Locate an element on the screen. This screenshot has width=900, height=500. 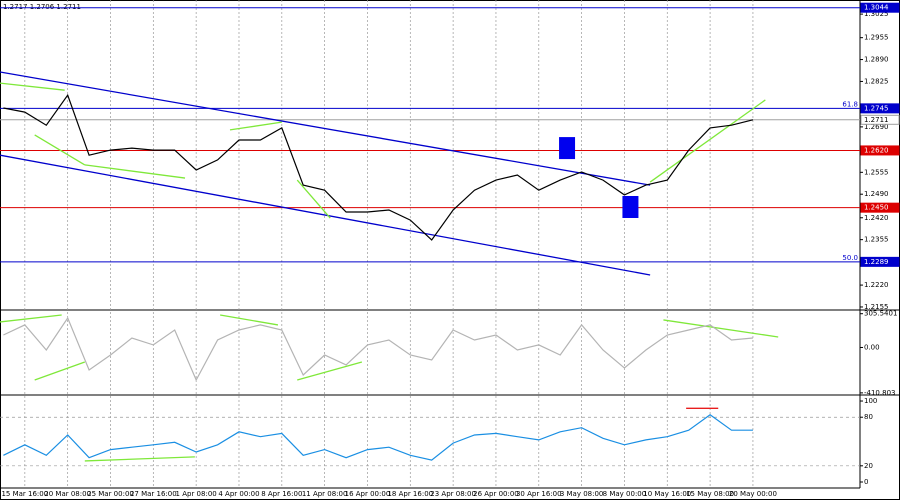
x-tick-label: 27 Mar 16:00 is located at coordinates (153, 494).